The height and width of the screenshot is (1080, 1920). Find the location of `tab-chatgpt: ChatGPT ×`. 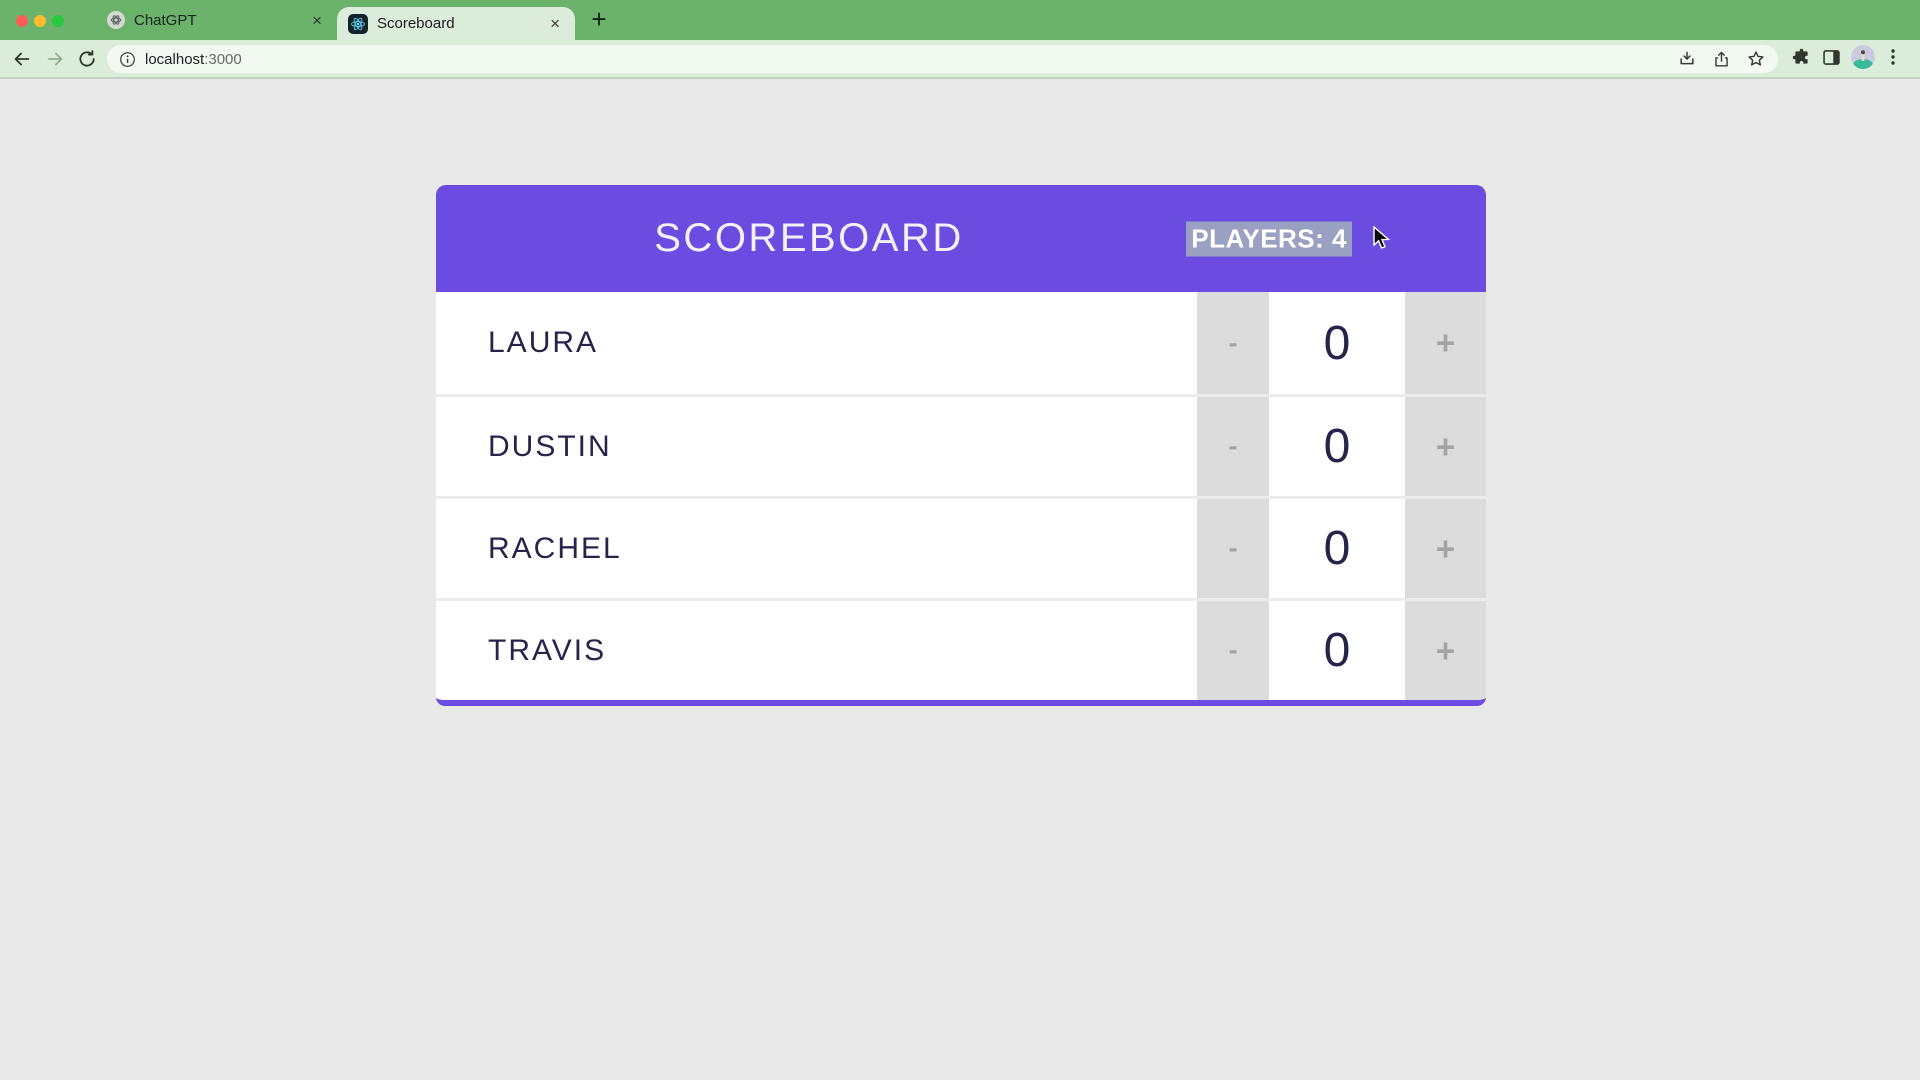

tab-chatgpt: ChatGPT × is located at coordinates (216, 20).